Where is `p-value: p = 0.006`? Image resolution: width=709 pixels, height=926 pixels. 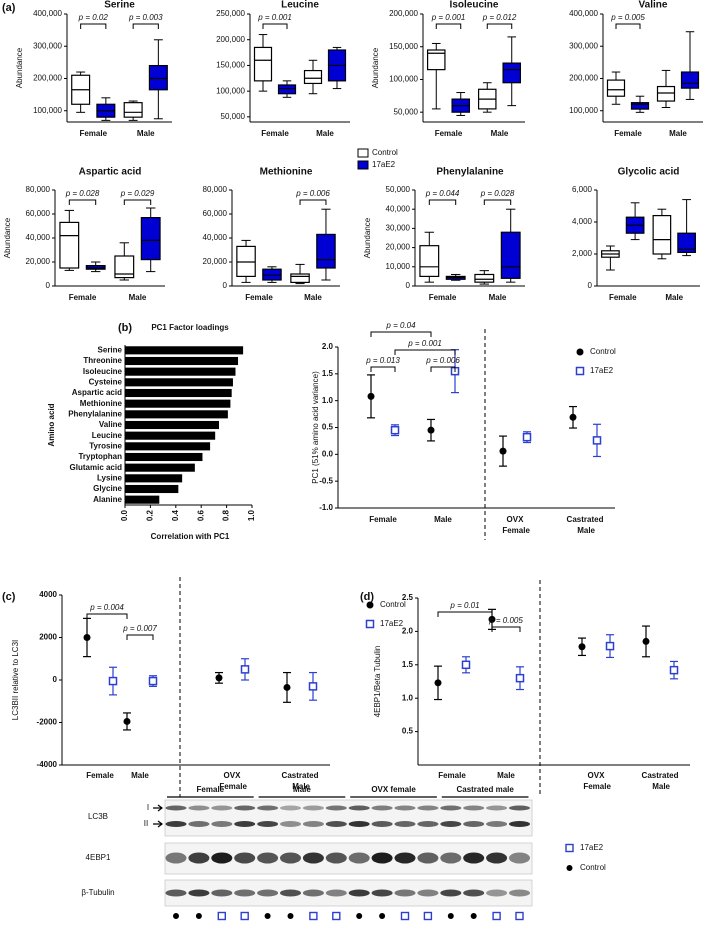 p-value: p = 0.006 is located at coordinates (442, 360).